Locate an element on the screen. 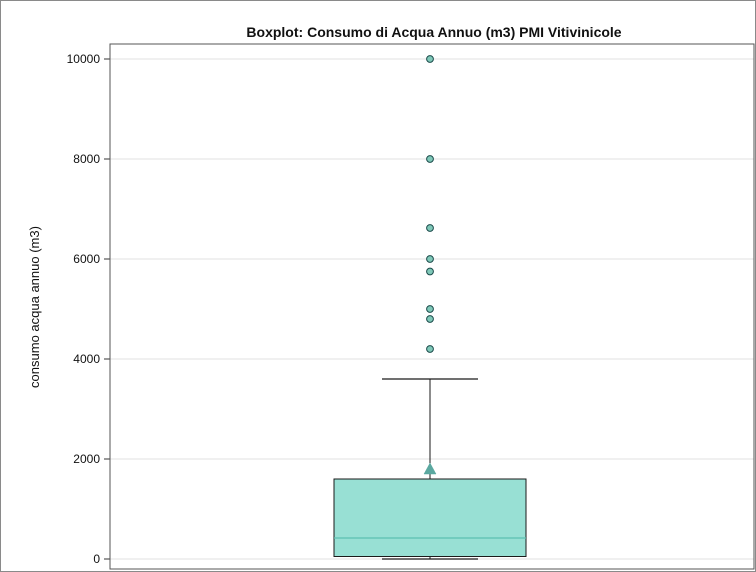  y-tick-label: 2000 is located at coordinates (86, 459).